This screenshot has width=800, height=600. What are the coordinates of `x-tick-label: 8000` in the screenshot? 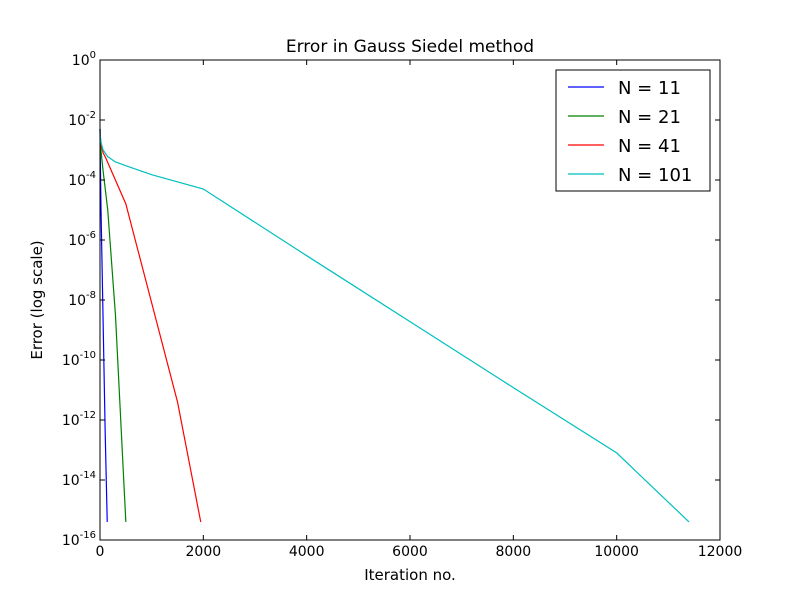 It's located at (514, 552).